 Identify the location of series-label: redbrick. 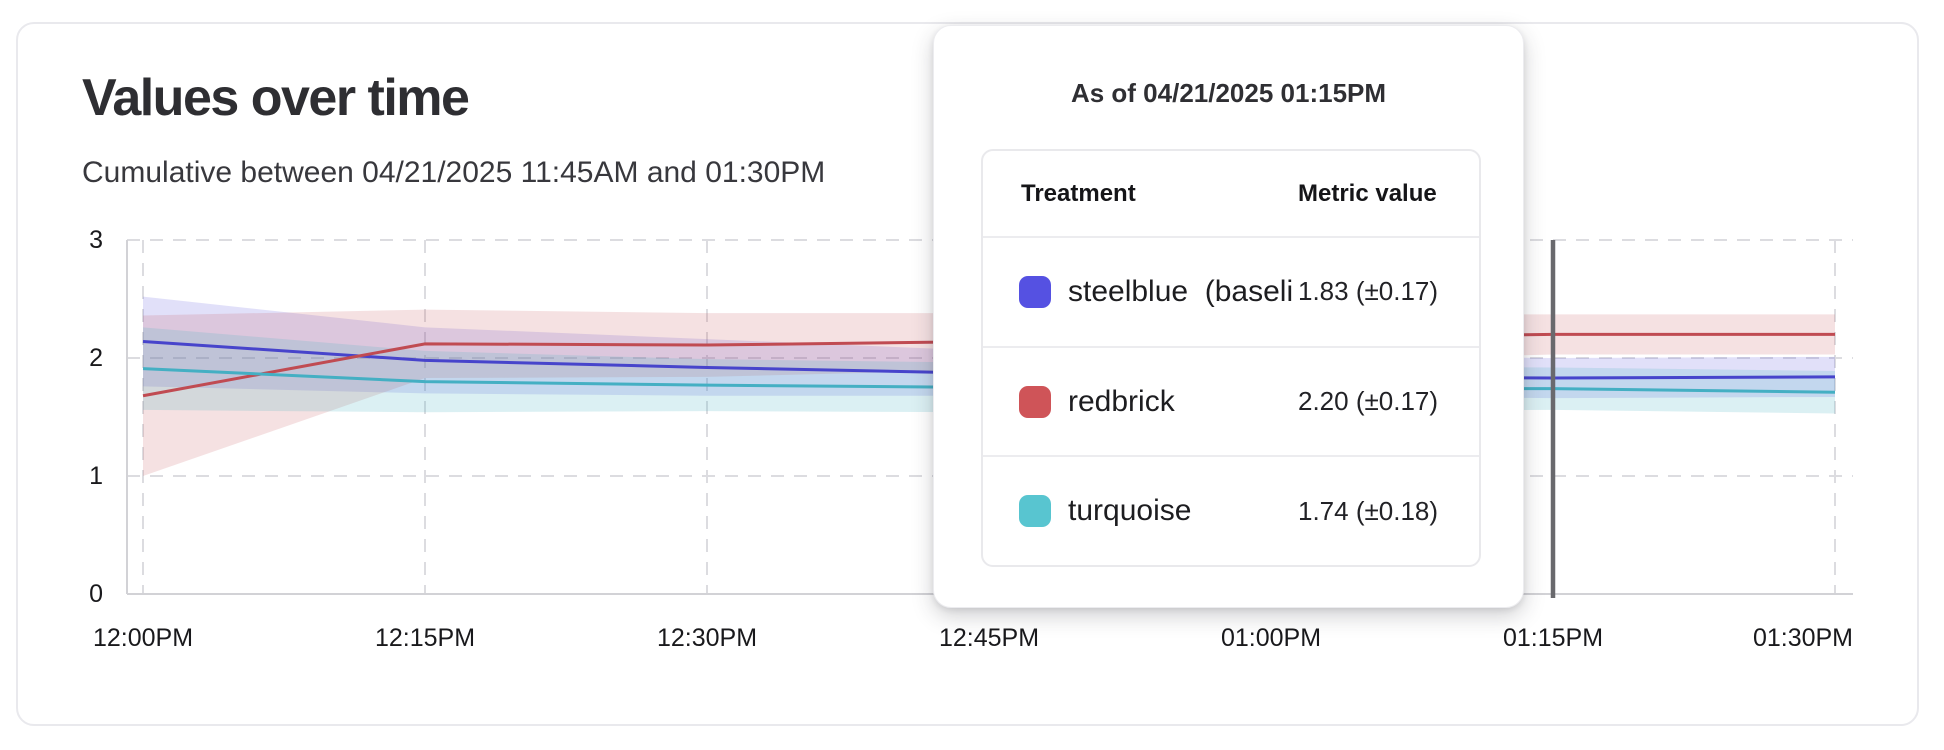
(1121, 401).